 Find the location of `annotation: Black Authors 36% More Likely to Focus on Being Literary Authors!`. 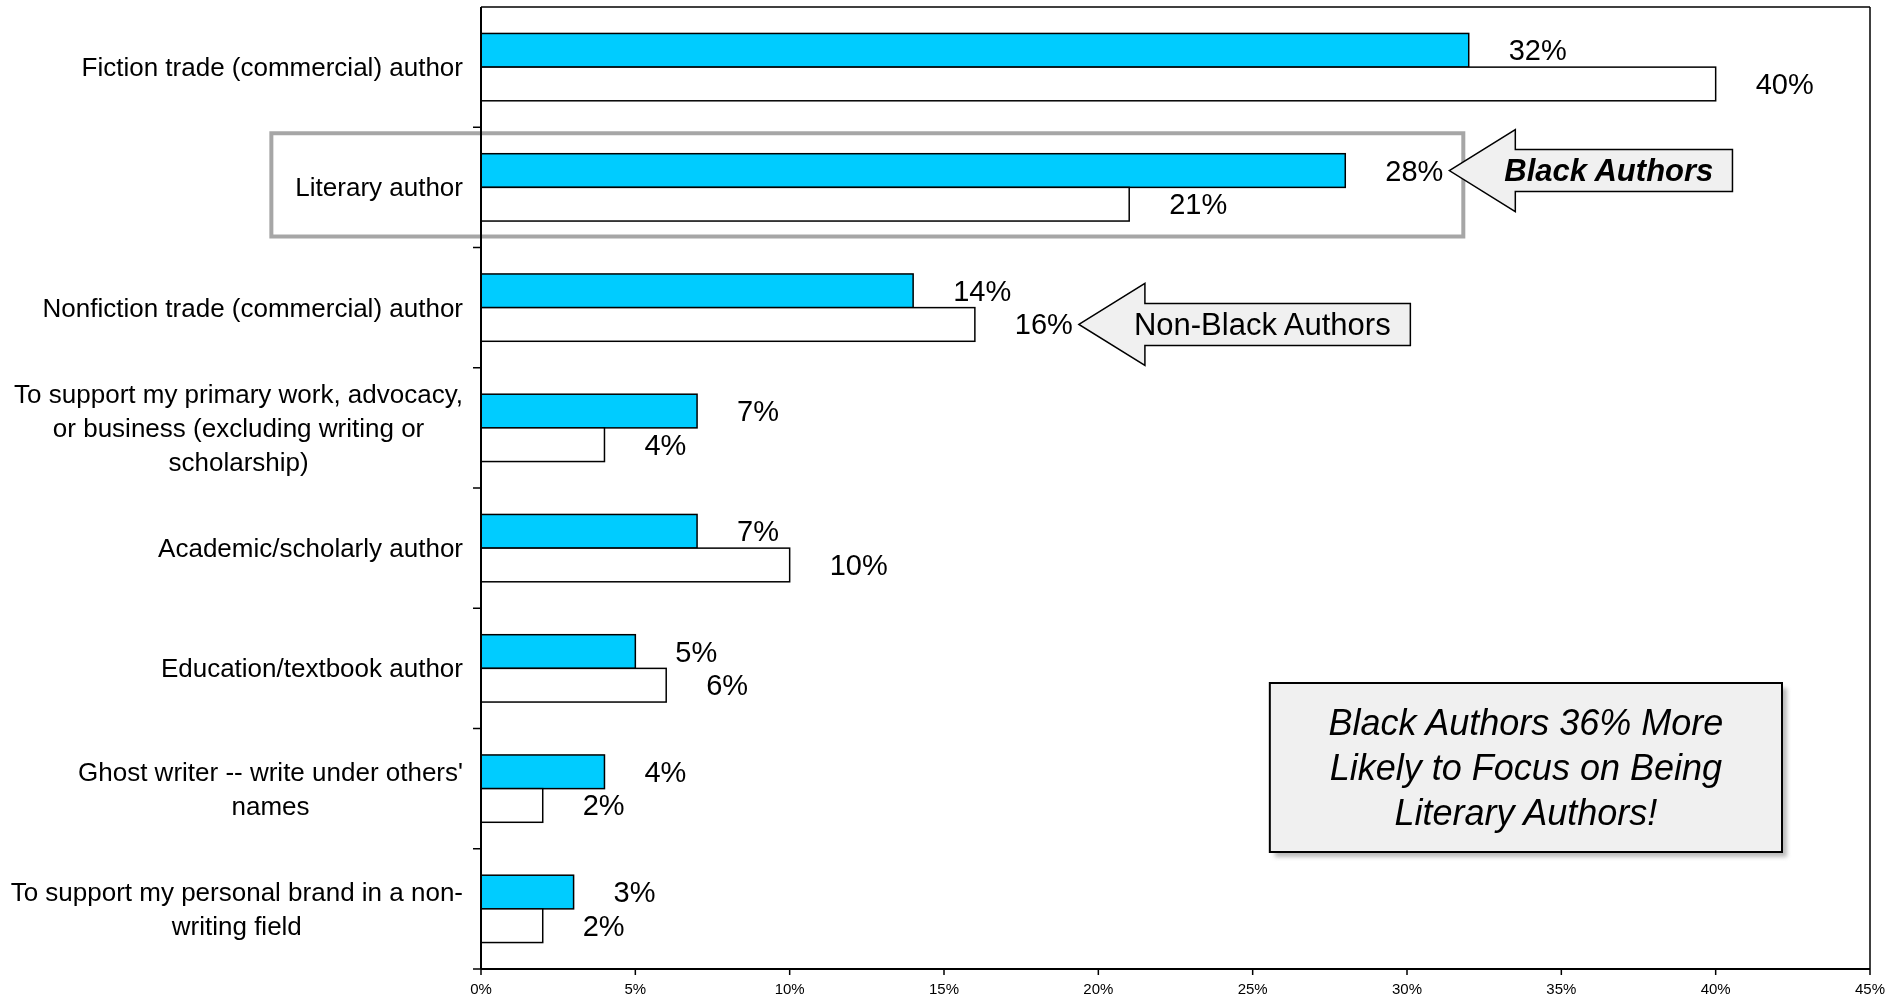

annotation: Black Authors 36% More Likely to Focus on Being Literary Authors! is located at coordinates (1526, 767).